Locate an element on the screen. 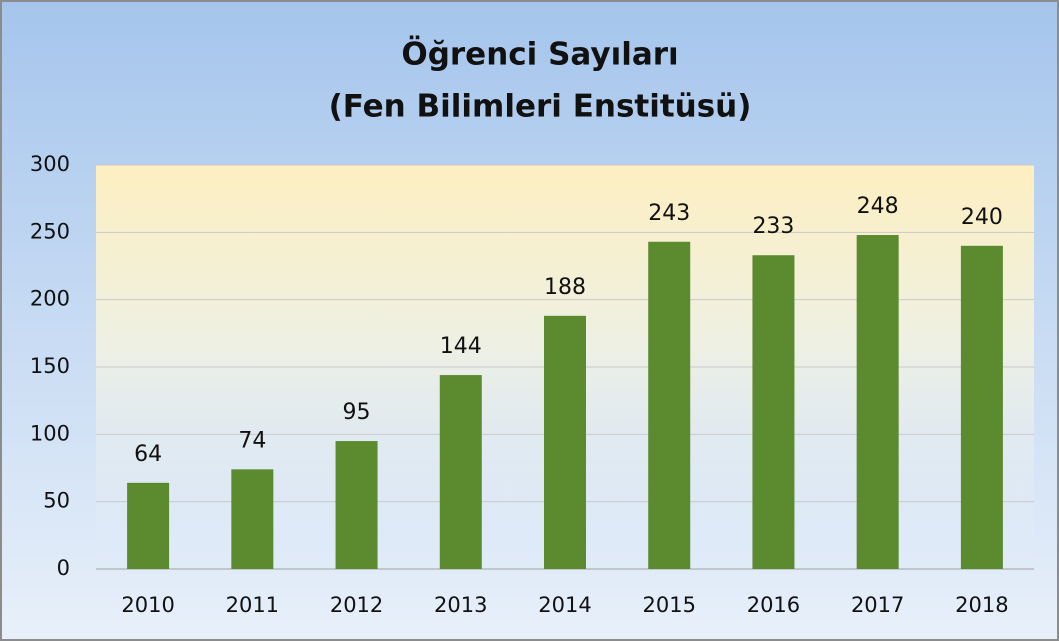 Image resolution: width=1059 pixels, height=641 pixels. y-tick-label: 0 is located at coordinates (63, 568).